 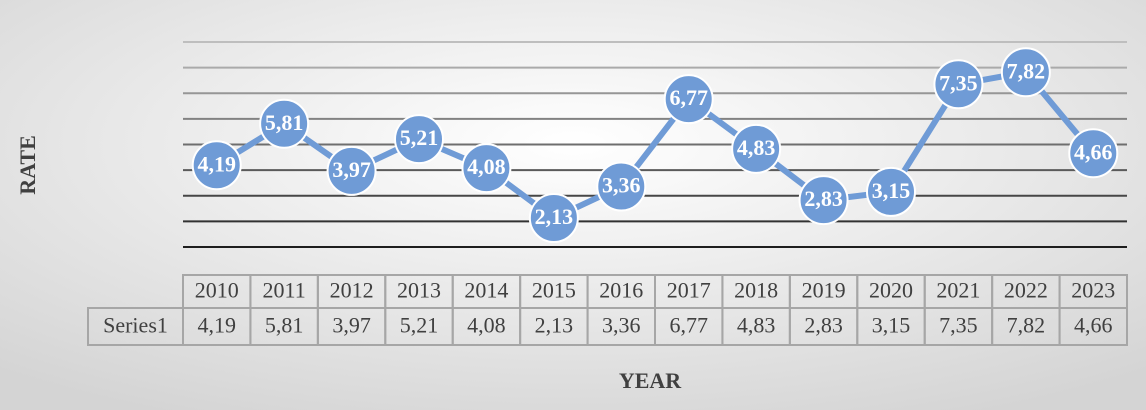 What do you see at coordinates (217, 290) in the screenshot?
I see `x-tick-label: 2010` at bounding box center [217, 290].